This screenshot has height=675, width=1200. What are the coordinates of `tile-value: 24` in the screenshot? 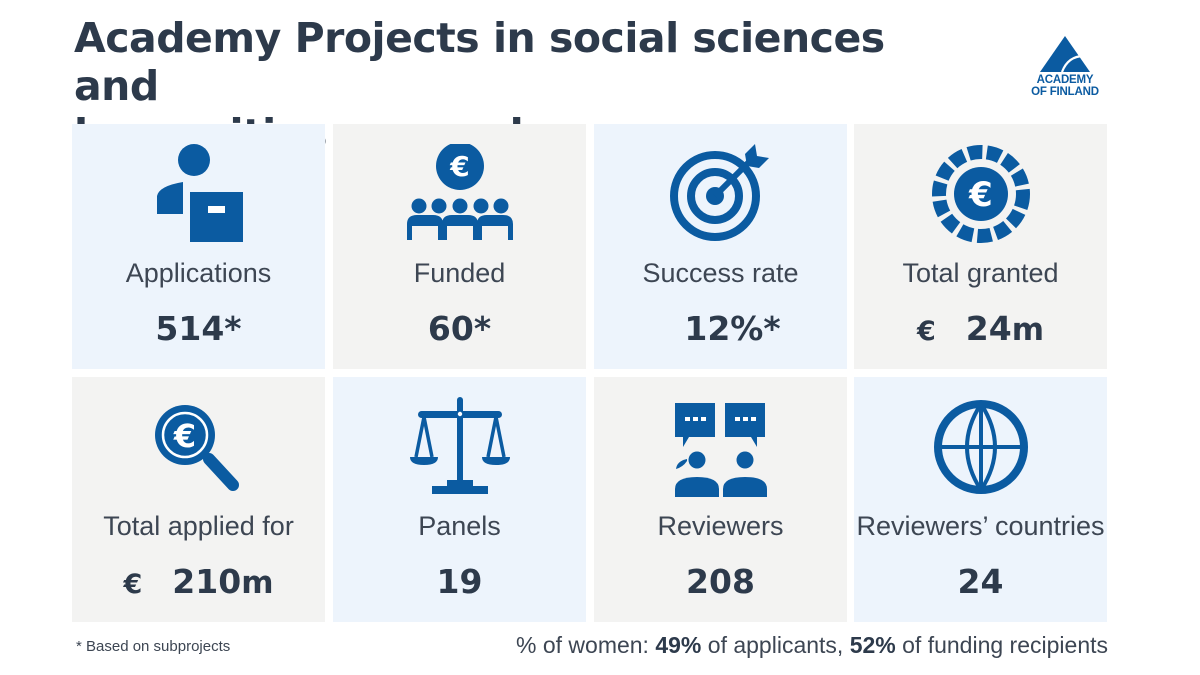 It's located at (980, 581).